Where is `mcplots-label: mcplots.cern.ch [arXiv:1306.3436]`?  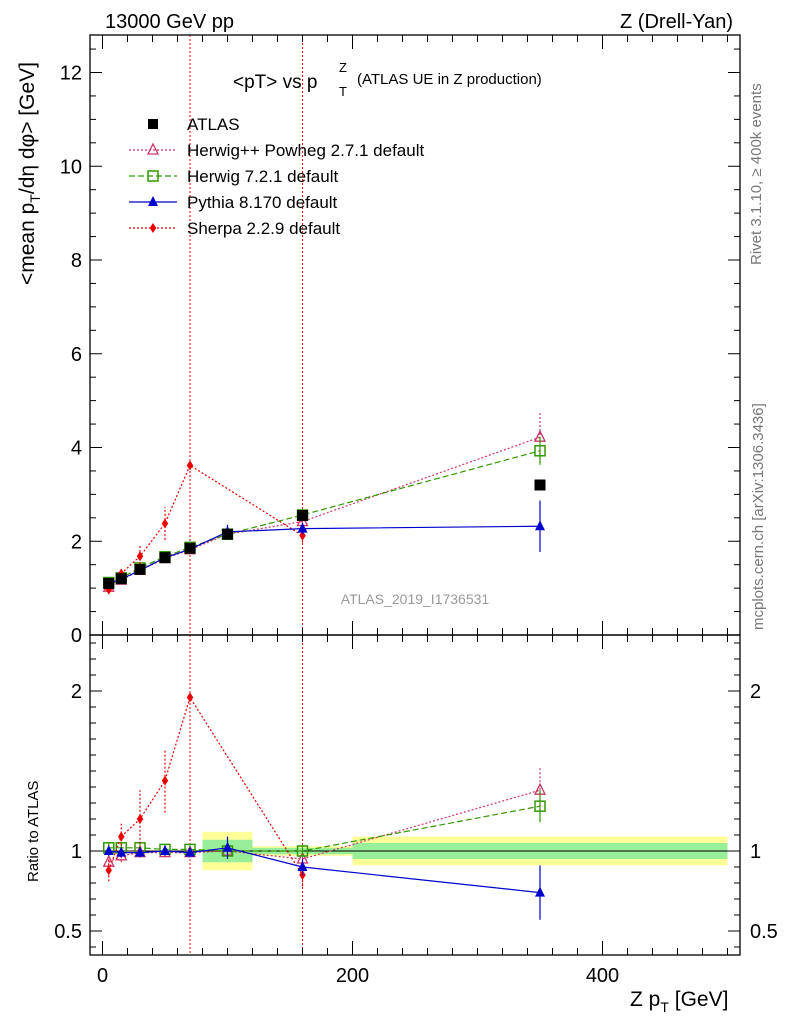 mcplots-label: mcplots.cern.ch [arXiv:1306.3436] is located at coordinates (758, 516).